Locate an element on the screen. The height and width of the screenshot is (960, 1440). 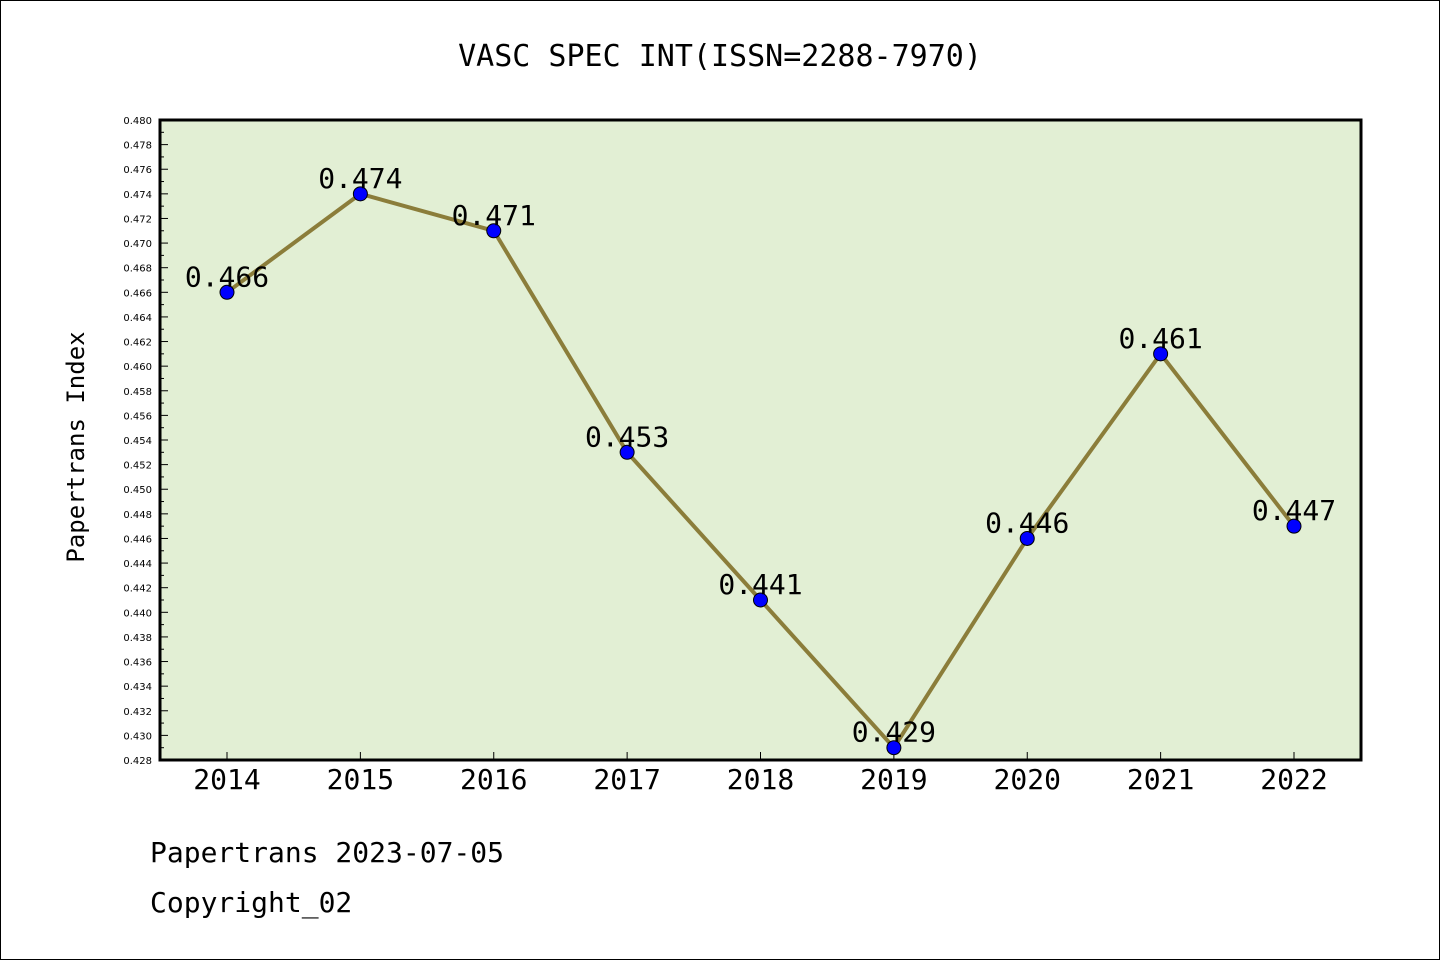
y-tick-label: 0.480 is located at coordinates (137, 121).